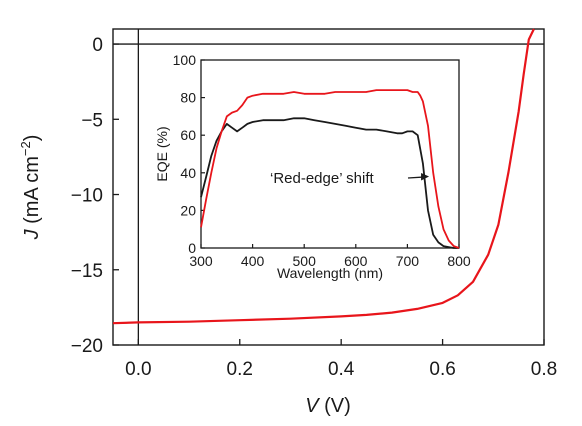 The width and height of the screenshot is (582, 426). I want to click on inset-y-axis-title: EQE (%), so click(162, 153).